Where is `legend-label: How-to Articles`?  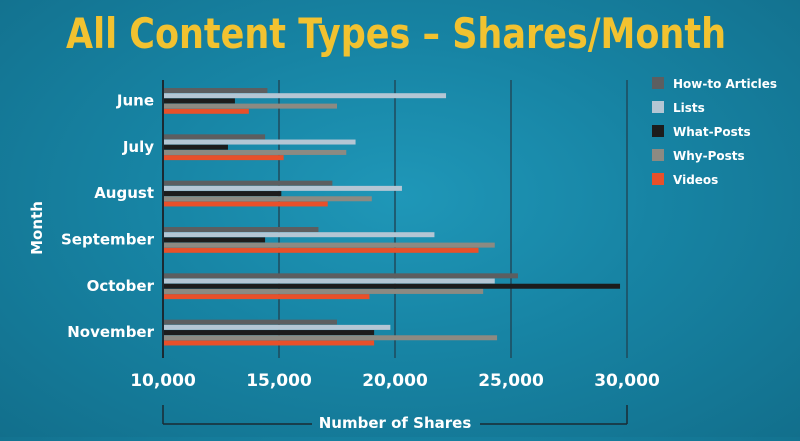
legend-label: How-to Articles is located at coordinates (725, 84).